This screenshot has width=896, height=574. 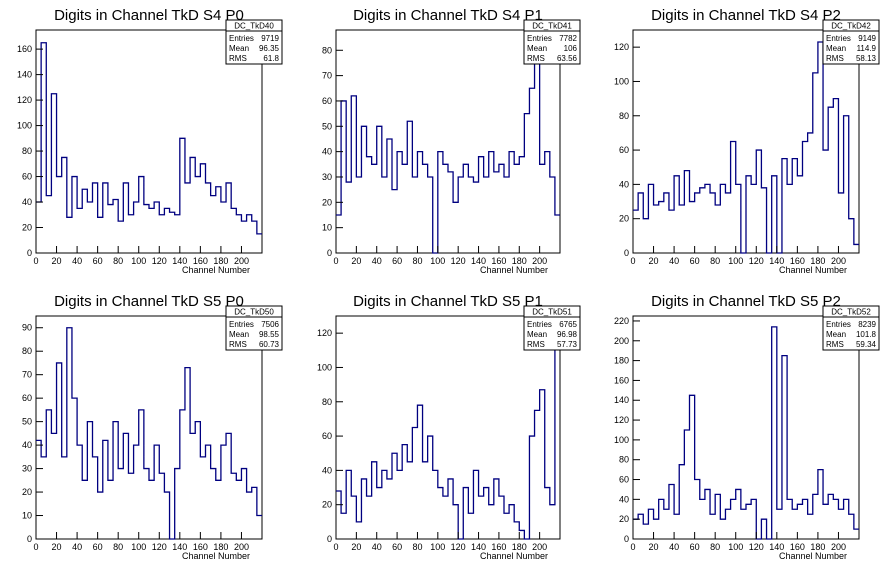 I want to click on stats-box: DC_TkD51 Entries 6765 Mean 96.98 RMS 57.73, so click(x=552, y=328).